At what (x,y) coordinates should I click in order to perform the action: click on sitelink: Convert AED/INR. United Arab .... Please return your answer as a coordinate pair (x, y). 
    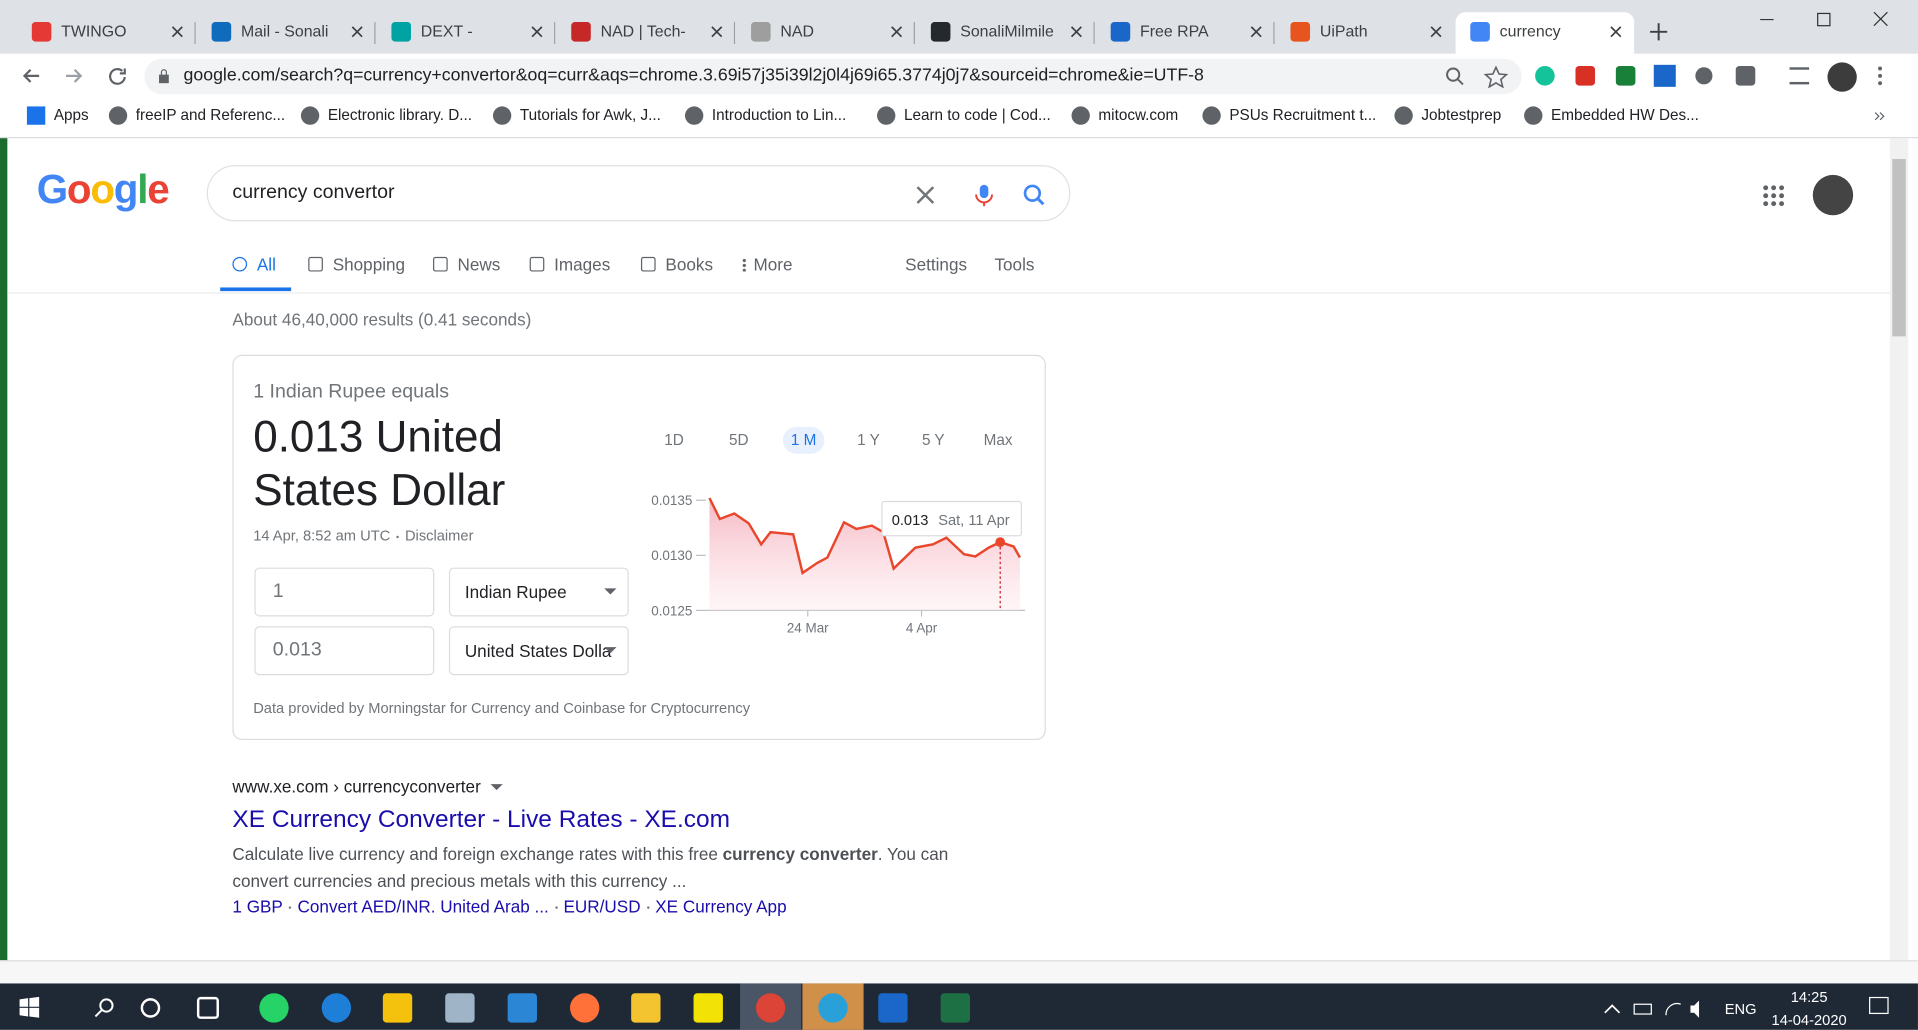
    Looking at the image, I should click on (423, 906).